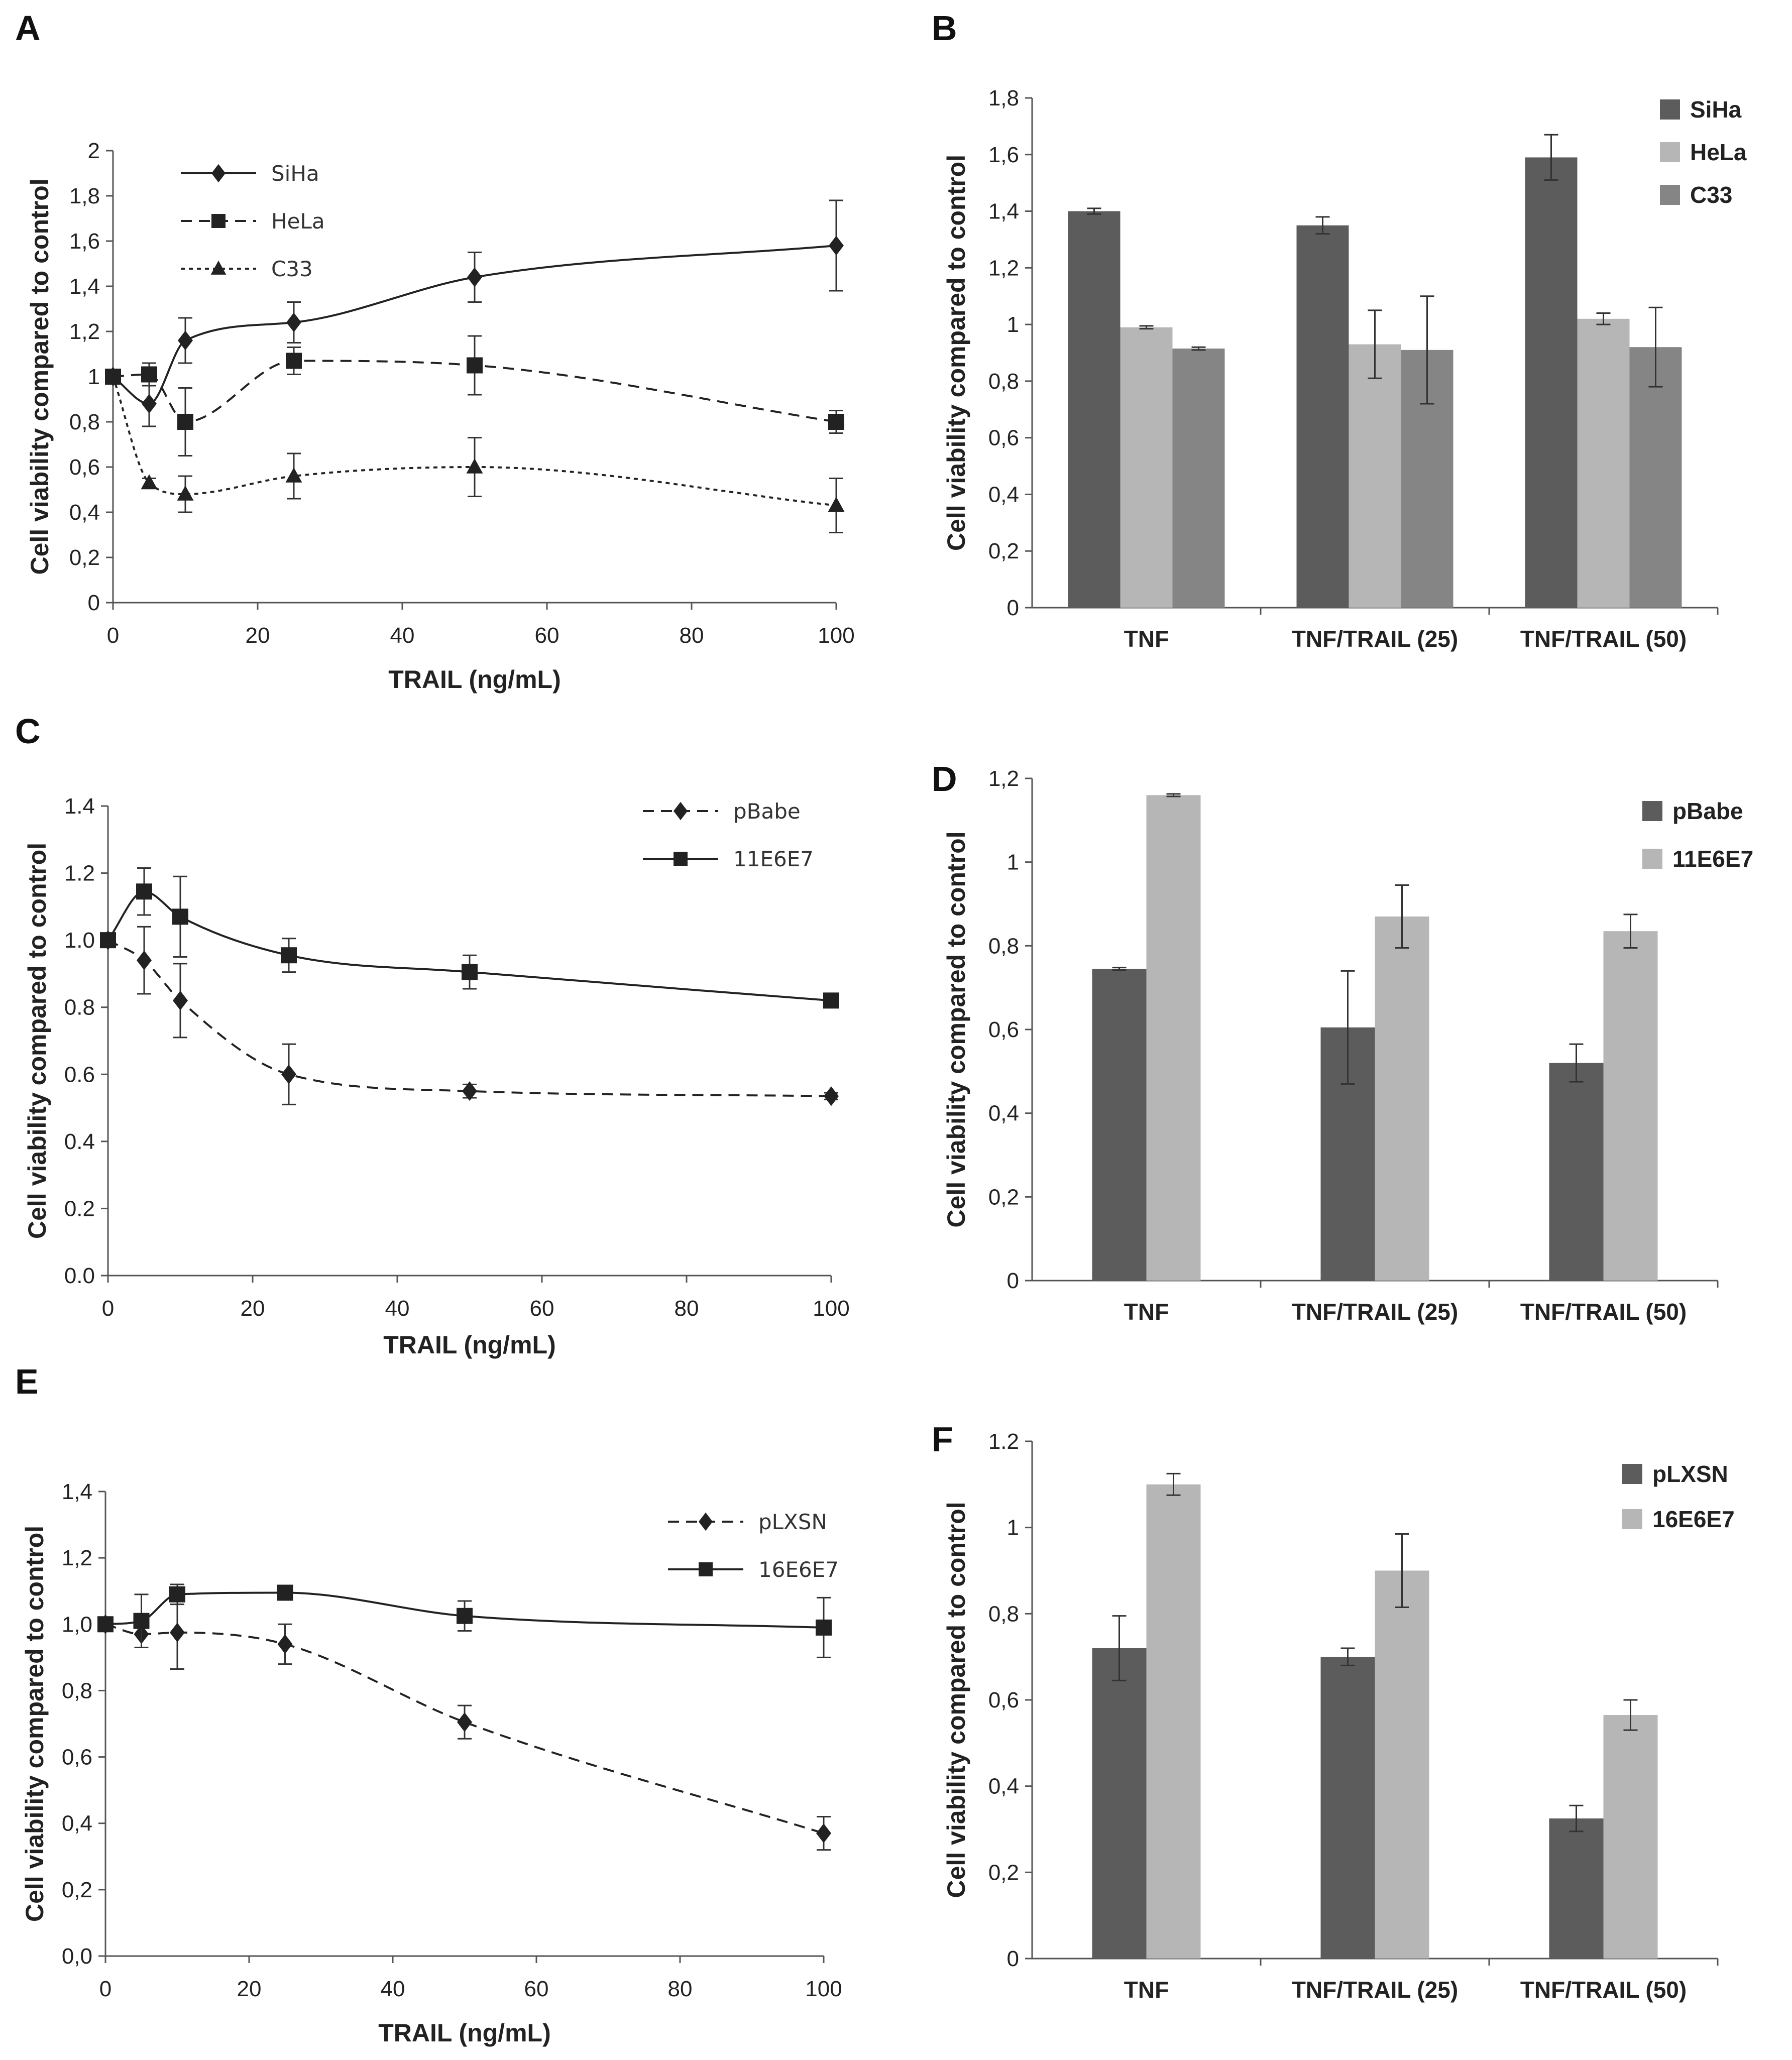 The height and width of the screenshot is (2060, 1792). I want to click on legend-item-plxsn: pLXSN, so click(1675, 1474).